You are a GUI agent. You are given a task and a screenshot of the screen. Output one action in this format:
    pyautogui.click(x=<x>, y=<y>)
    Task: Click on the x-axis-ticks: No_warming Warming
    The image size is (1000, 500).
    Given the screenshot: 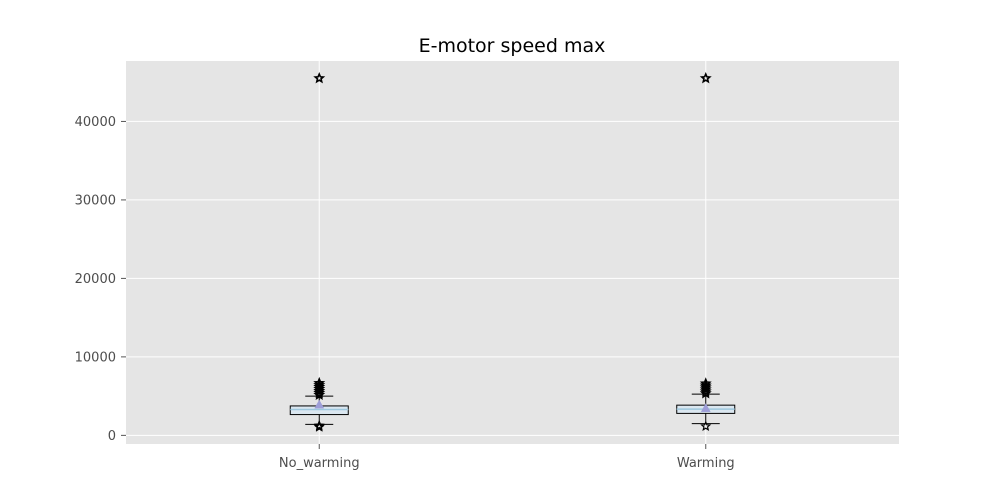 What is the action you would take?
    pyautogui.click(x=507, y=457)
    